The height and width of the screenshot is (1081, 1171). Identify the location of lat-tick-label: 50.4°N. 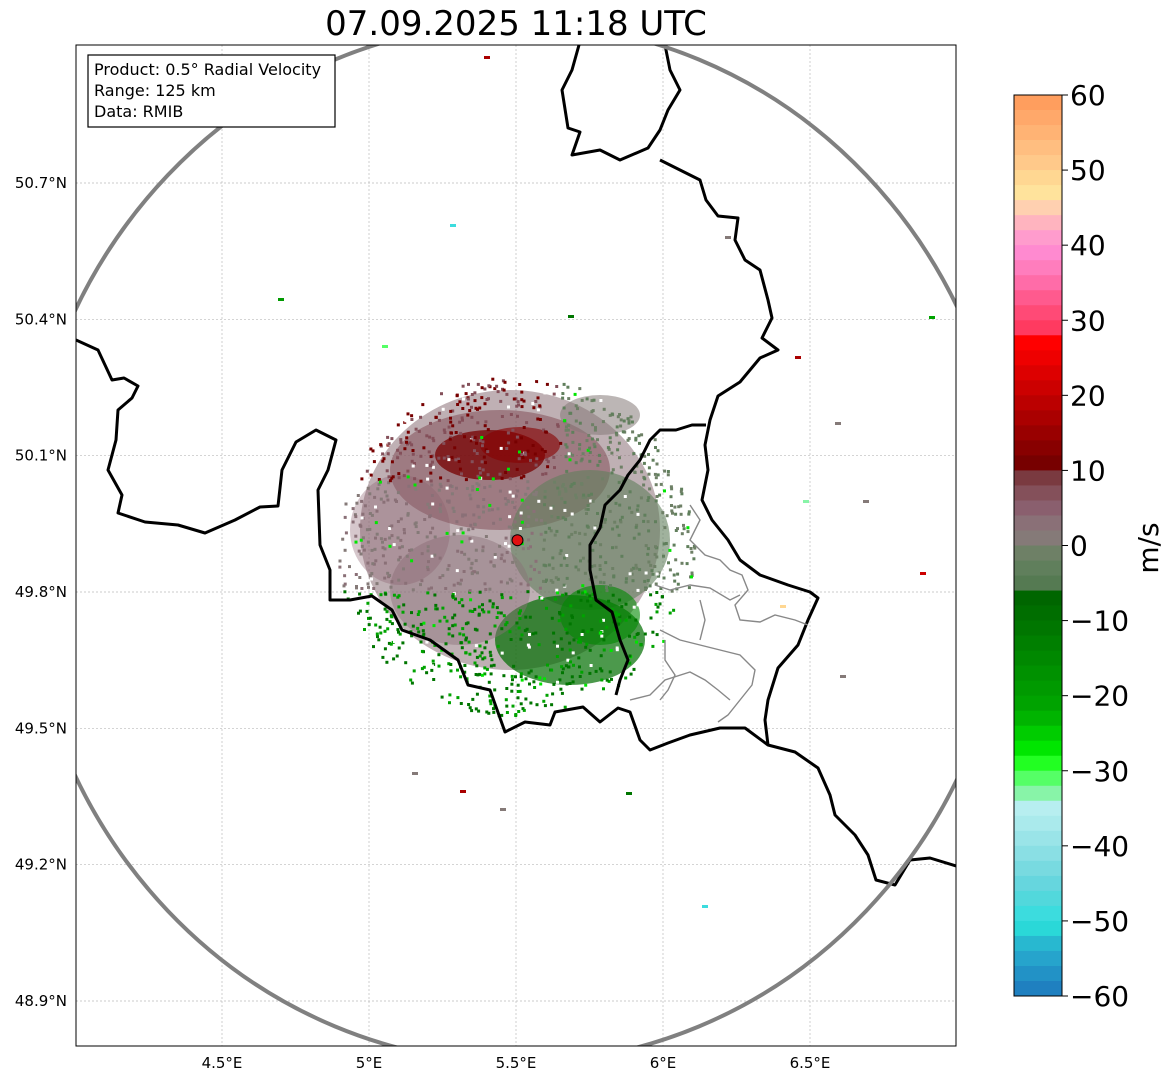
(41, 319).